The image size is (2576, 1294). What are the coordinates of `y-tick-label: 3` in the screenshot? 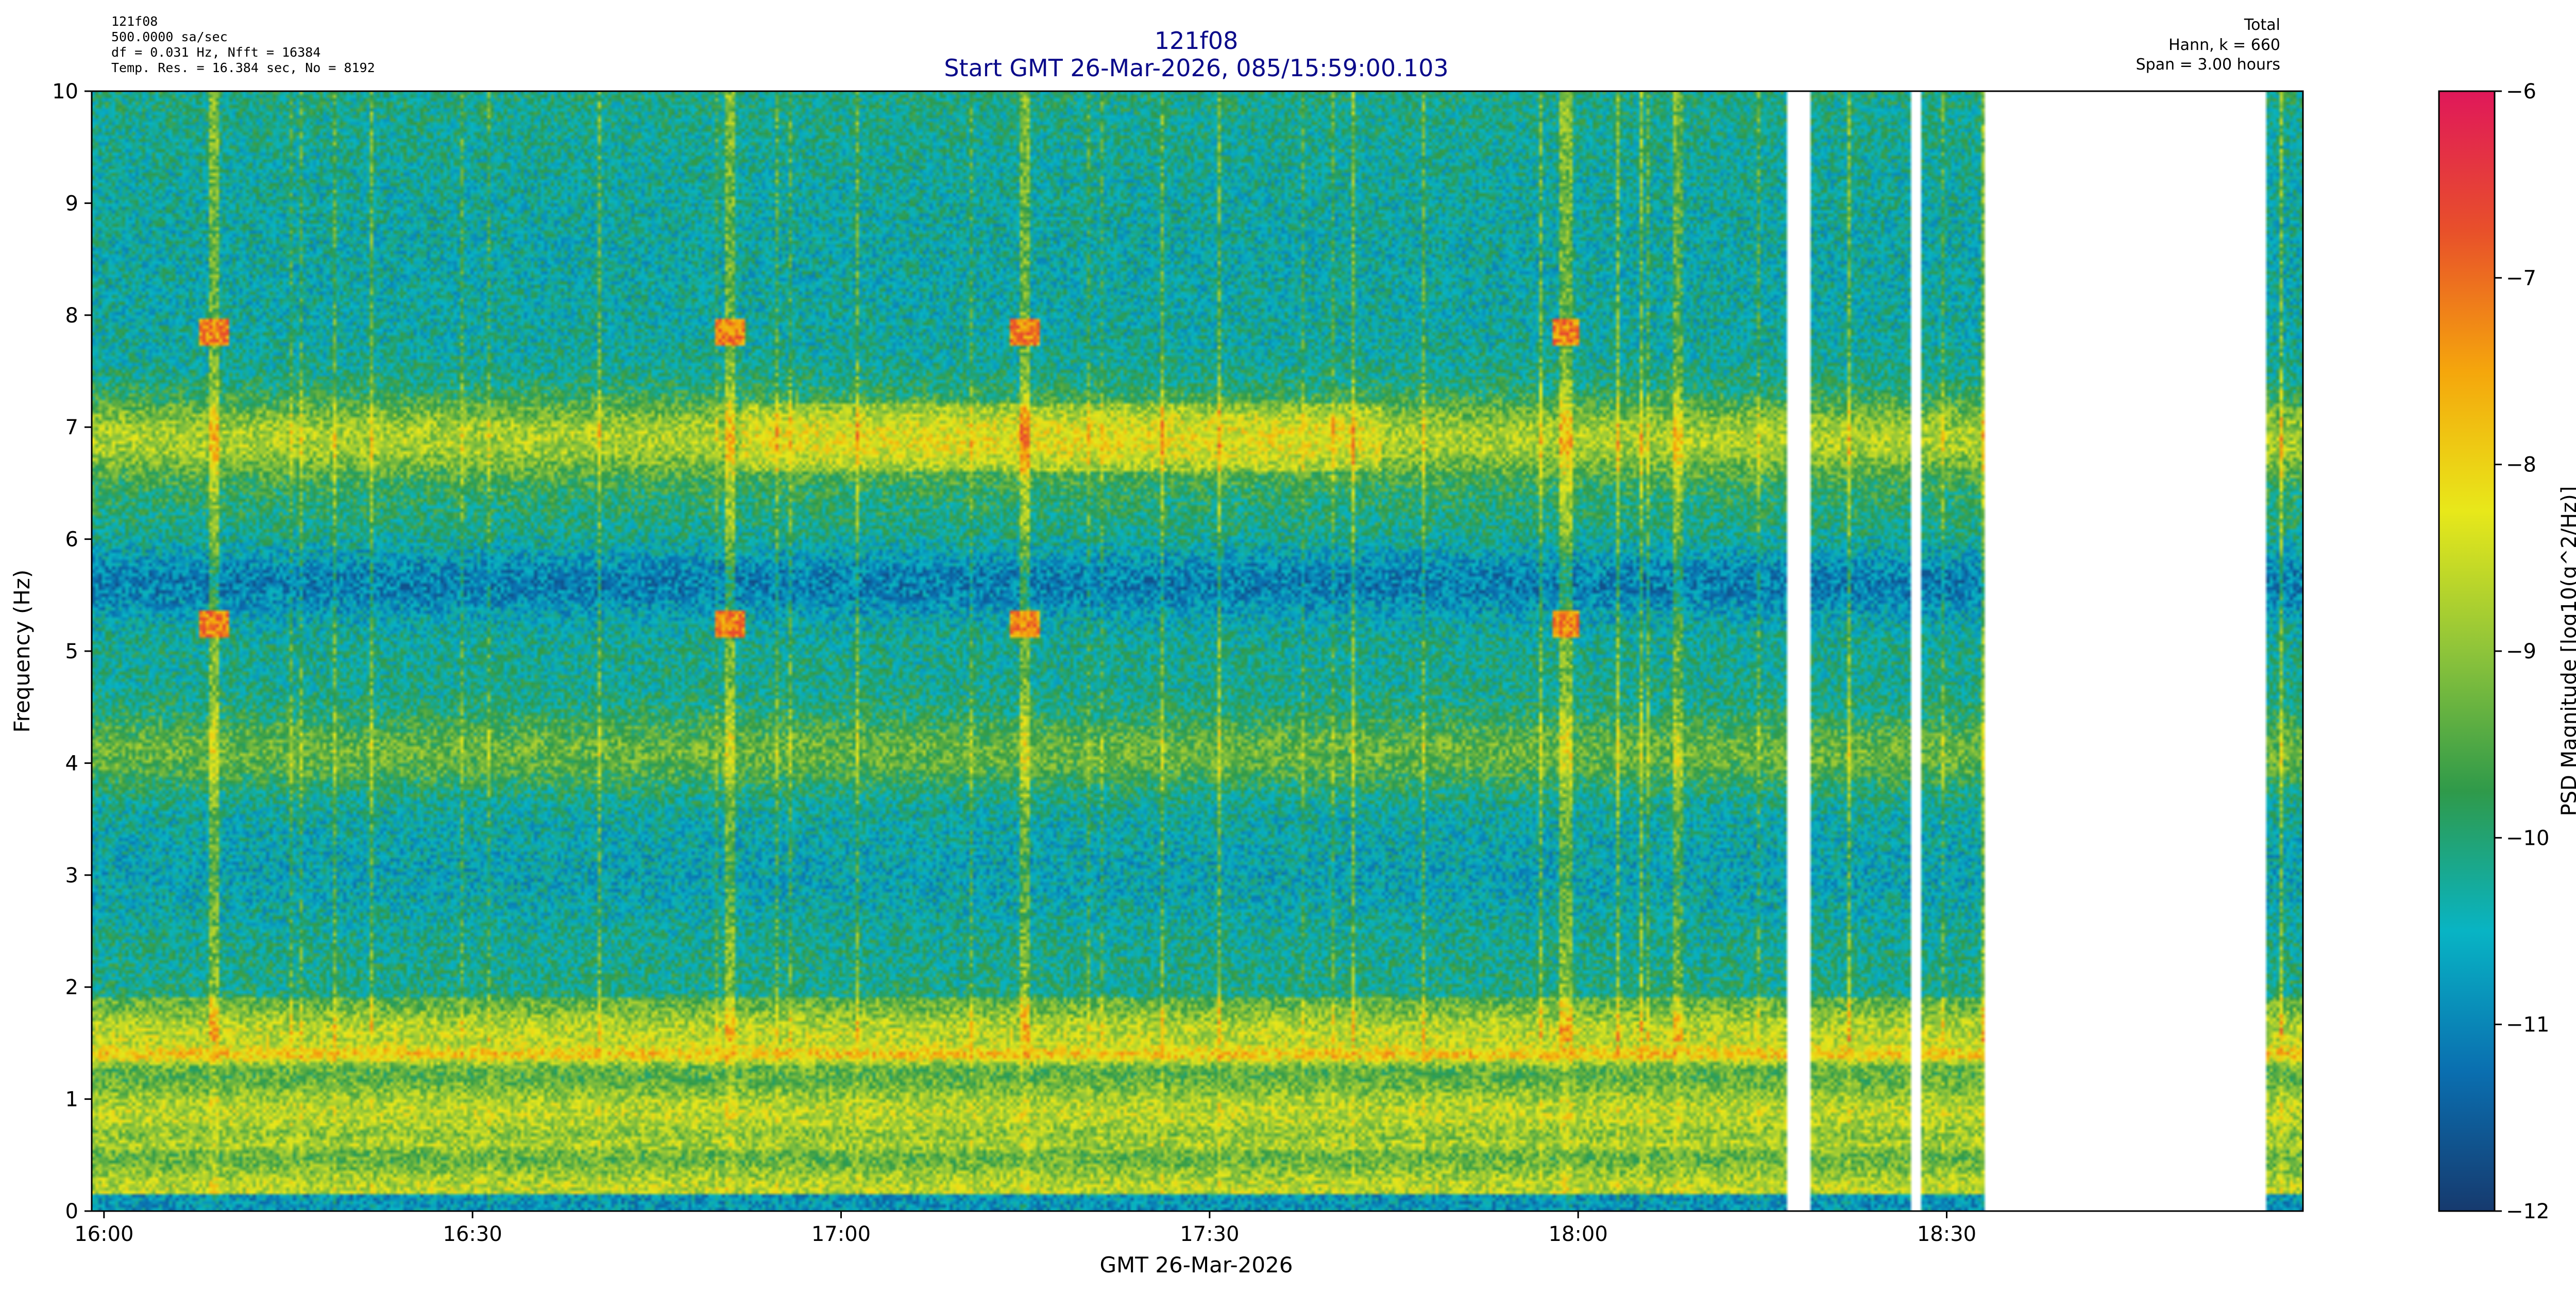 It's located at (71, 876).